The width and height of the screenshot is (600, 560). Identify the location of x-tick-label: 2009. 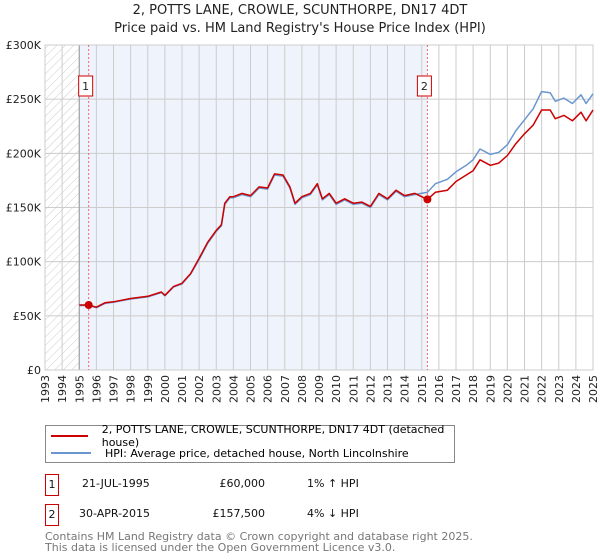
(319, 389).